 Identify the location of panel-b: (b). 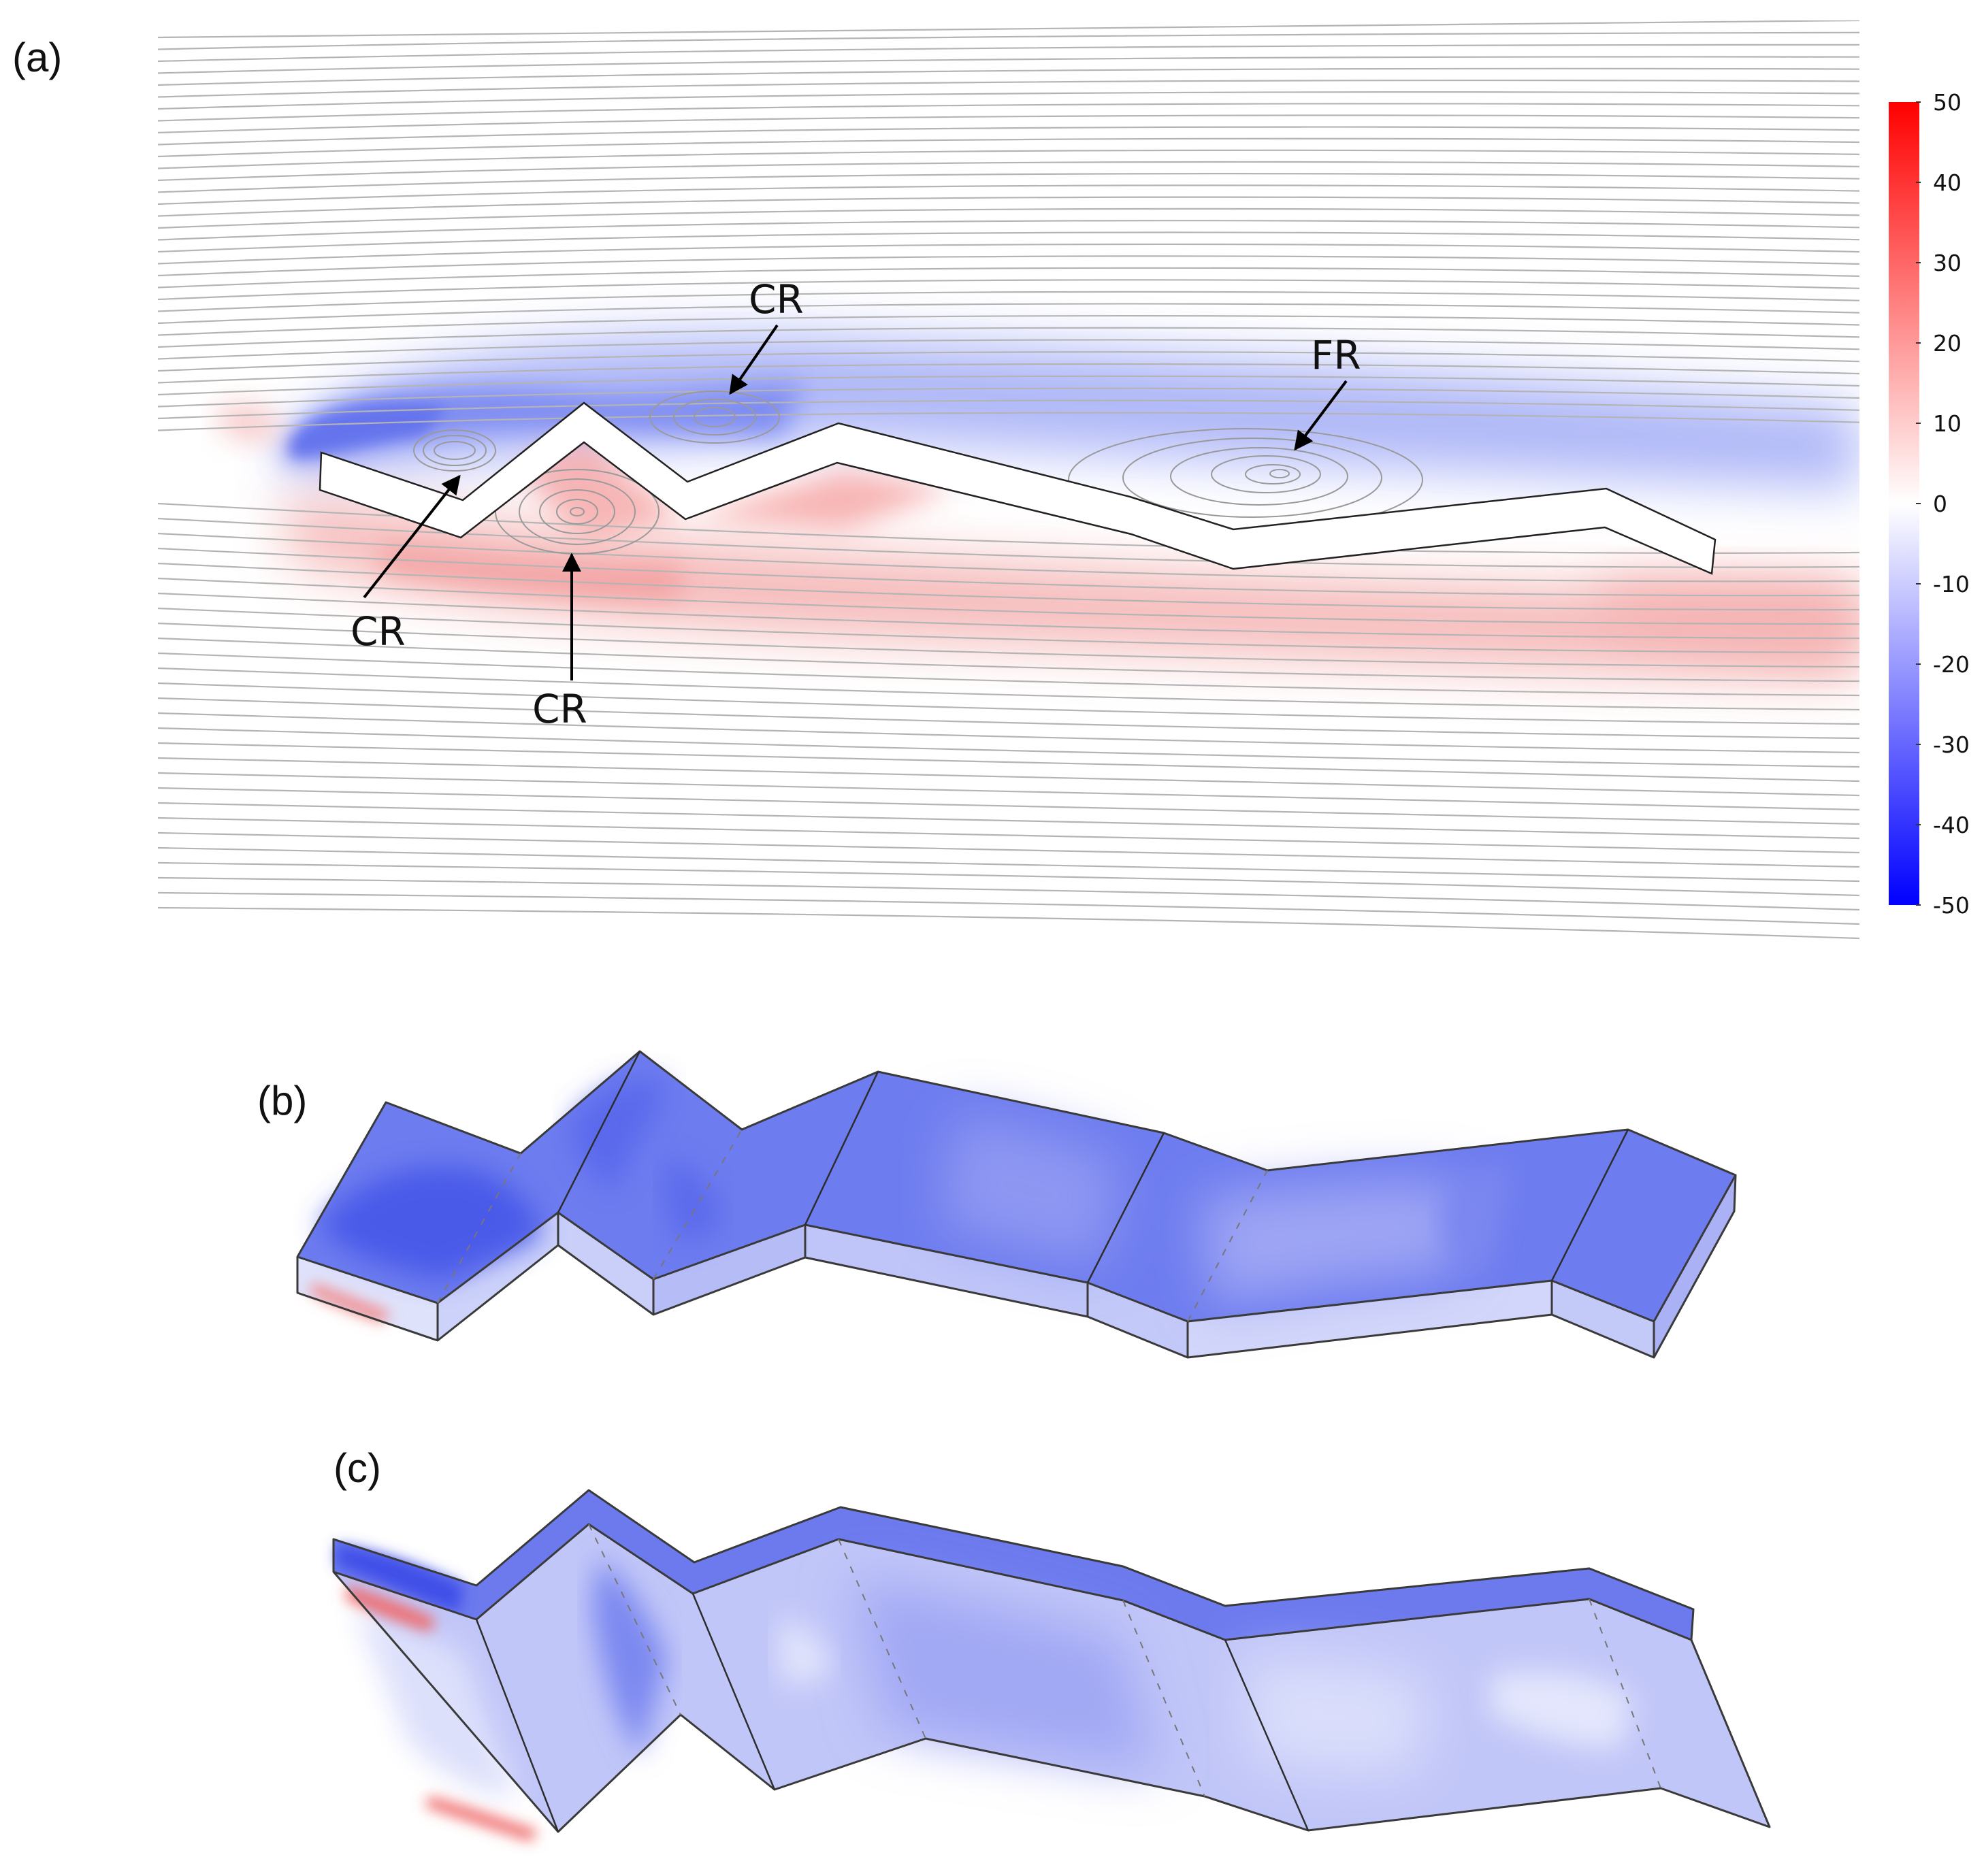
(997, 1205).